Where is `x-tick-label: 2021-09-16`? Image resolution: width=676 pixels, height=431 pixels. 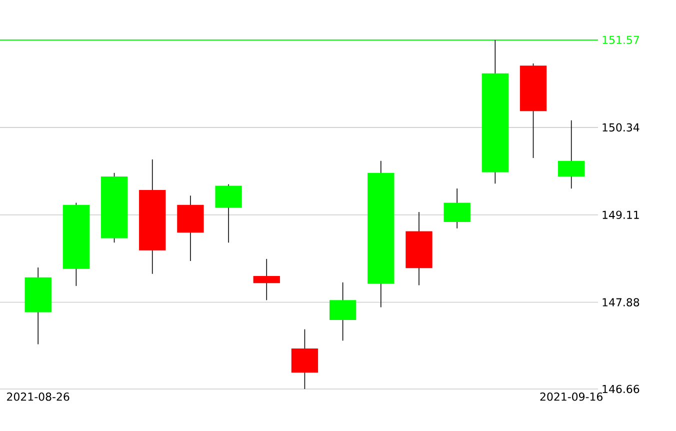
x-tick-label: 2021-09-16 is located at coordinates (571, 396).